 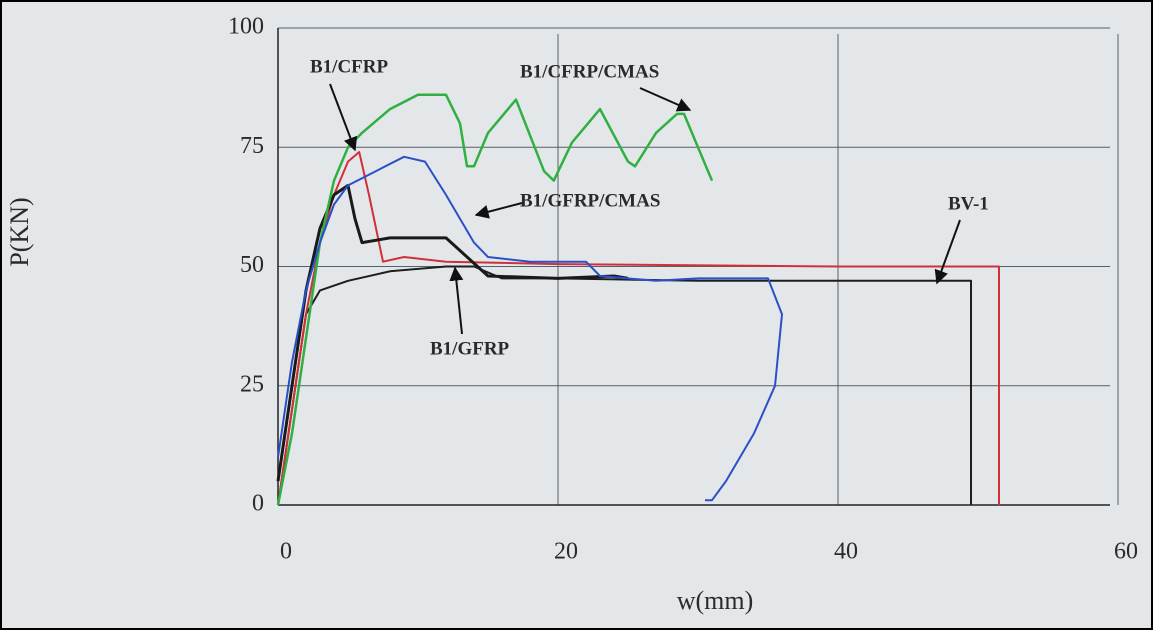 What do you see at coordinates (589, 71) in the screenshot?
I see `series-label: B1/CFRP/CMAS` at bounding box center [589, 71].